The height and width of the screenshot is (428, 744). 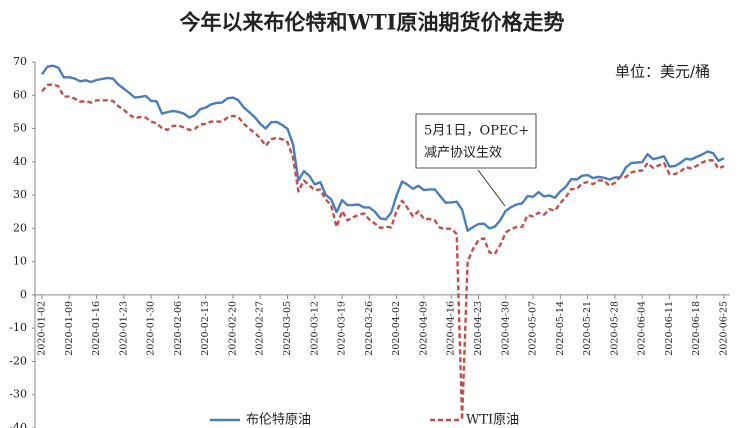 I want to click on x-tick-label: 2020-03-26, so click(x=369, y=328).